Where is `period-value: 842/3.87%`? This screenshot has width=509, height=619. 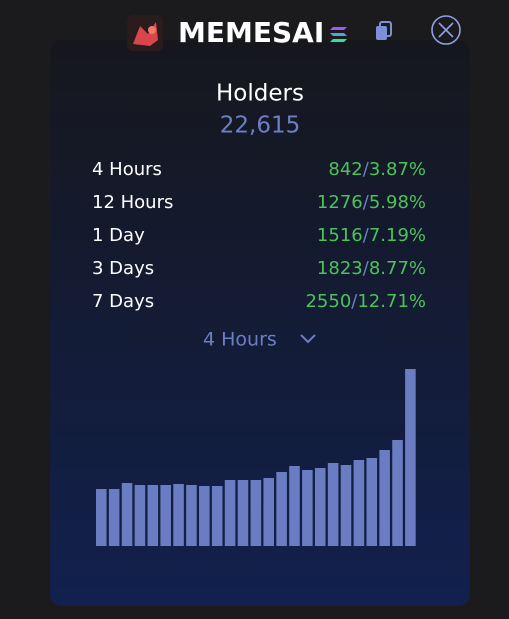 period-value: 842/3.87% is located at coordinates (377, 169).